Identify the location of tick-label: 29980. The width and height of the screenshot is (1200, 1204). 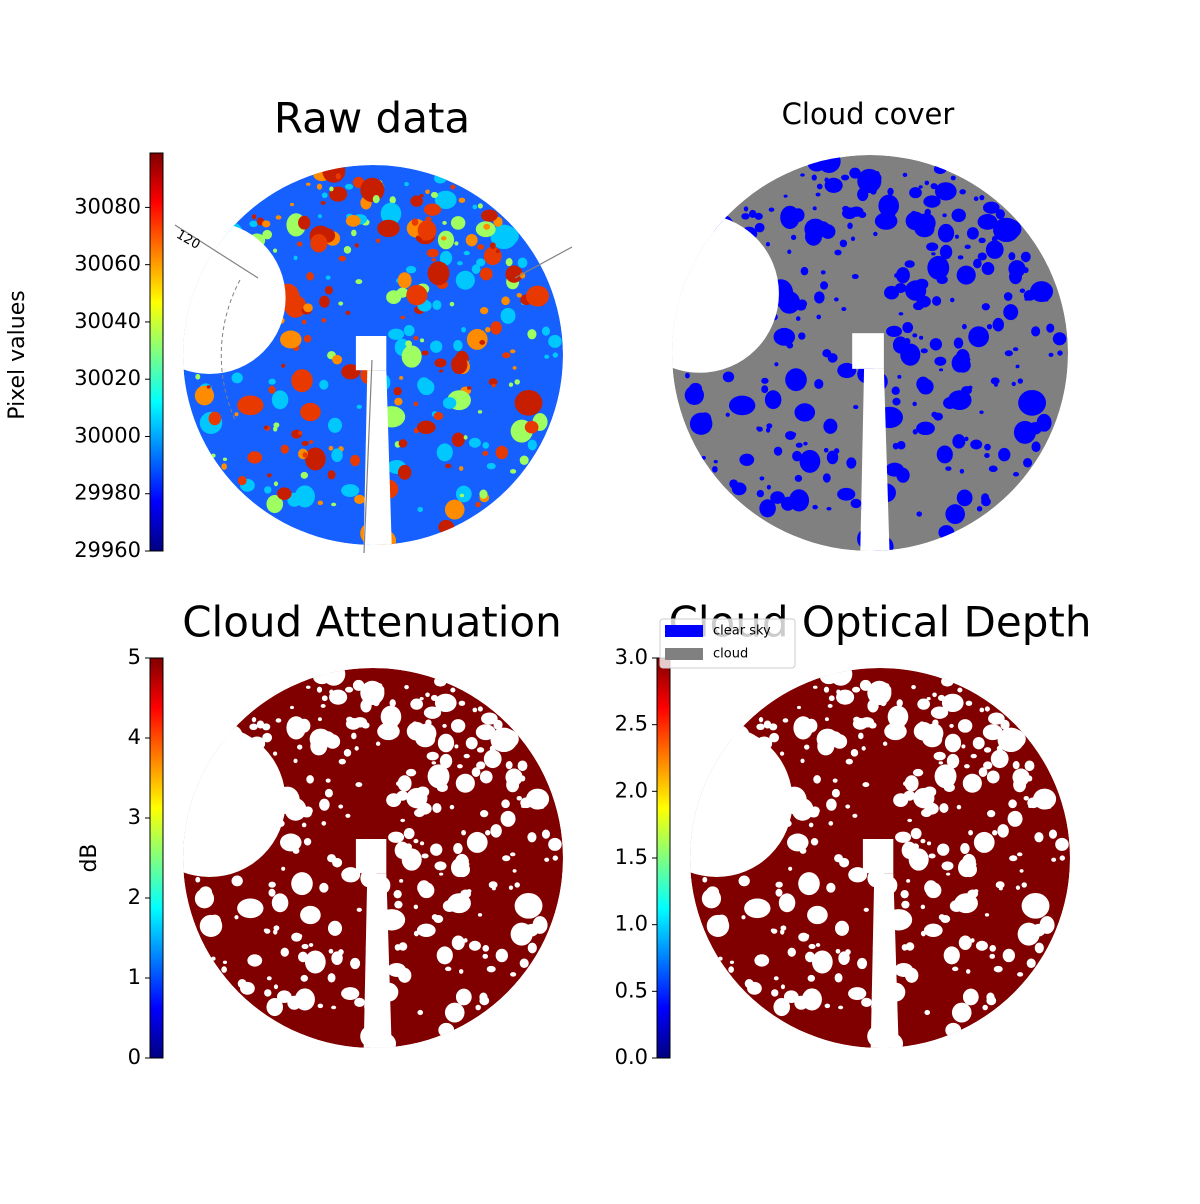
(107, 493).